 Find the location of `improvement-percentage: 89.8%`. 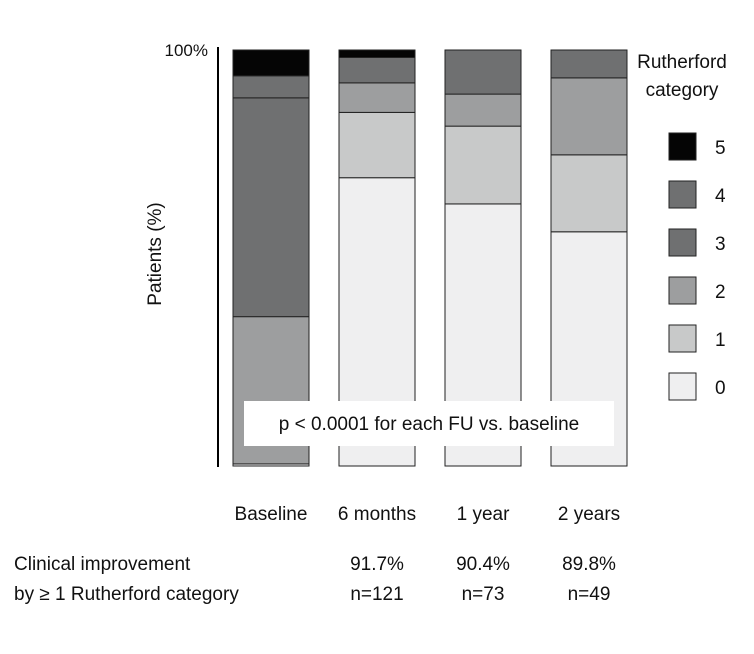

improvement-percentage: 89.8% is located at coordinates (589, 564).